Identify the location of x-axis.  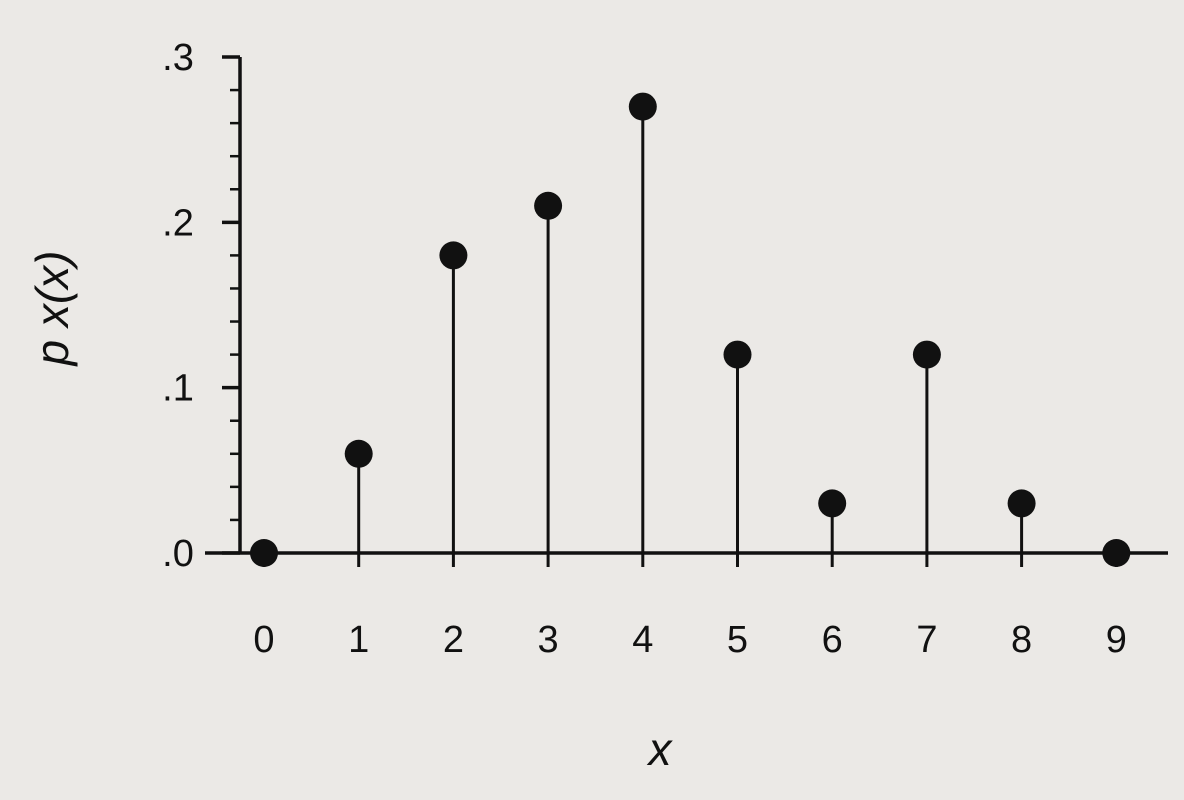
(686, 559).